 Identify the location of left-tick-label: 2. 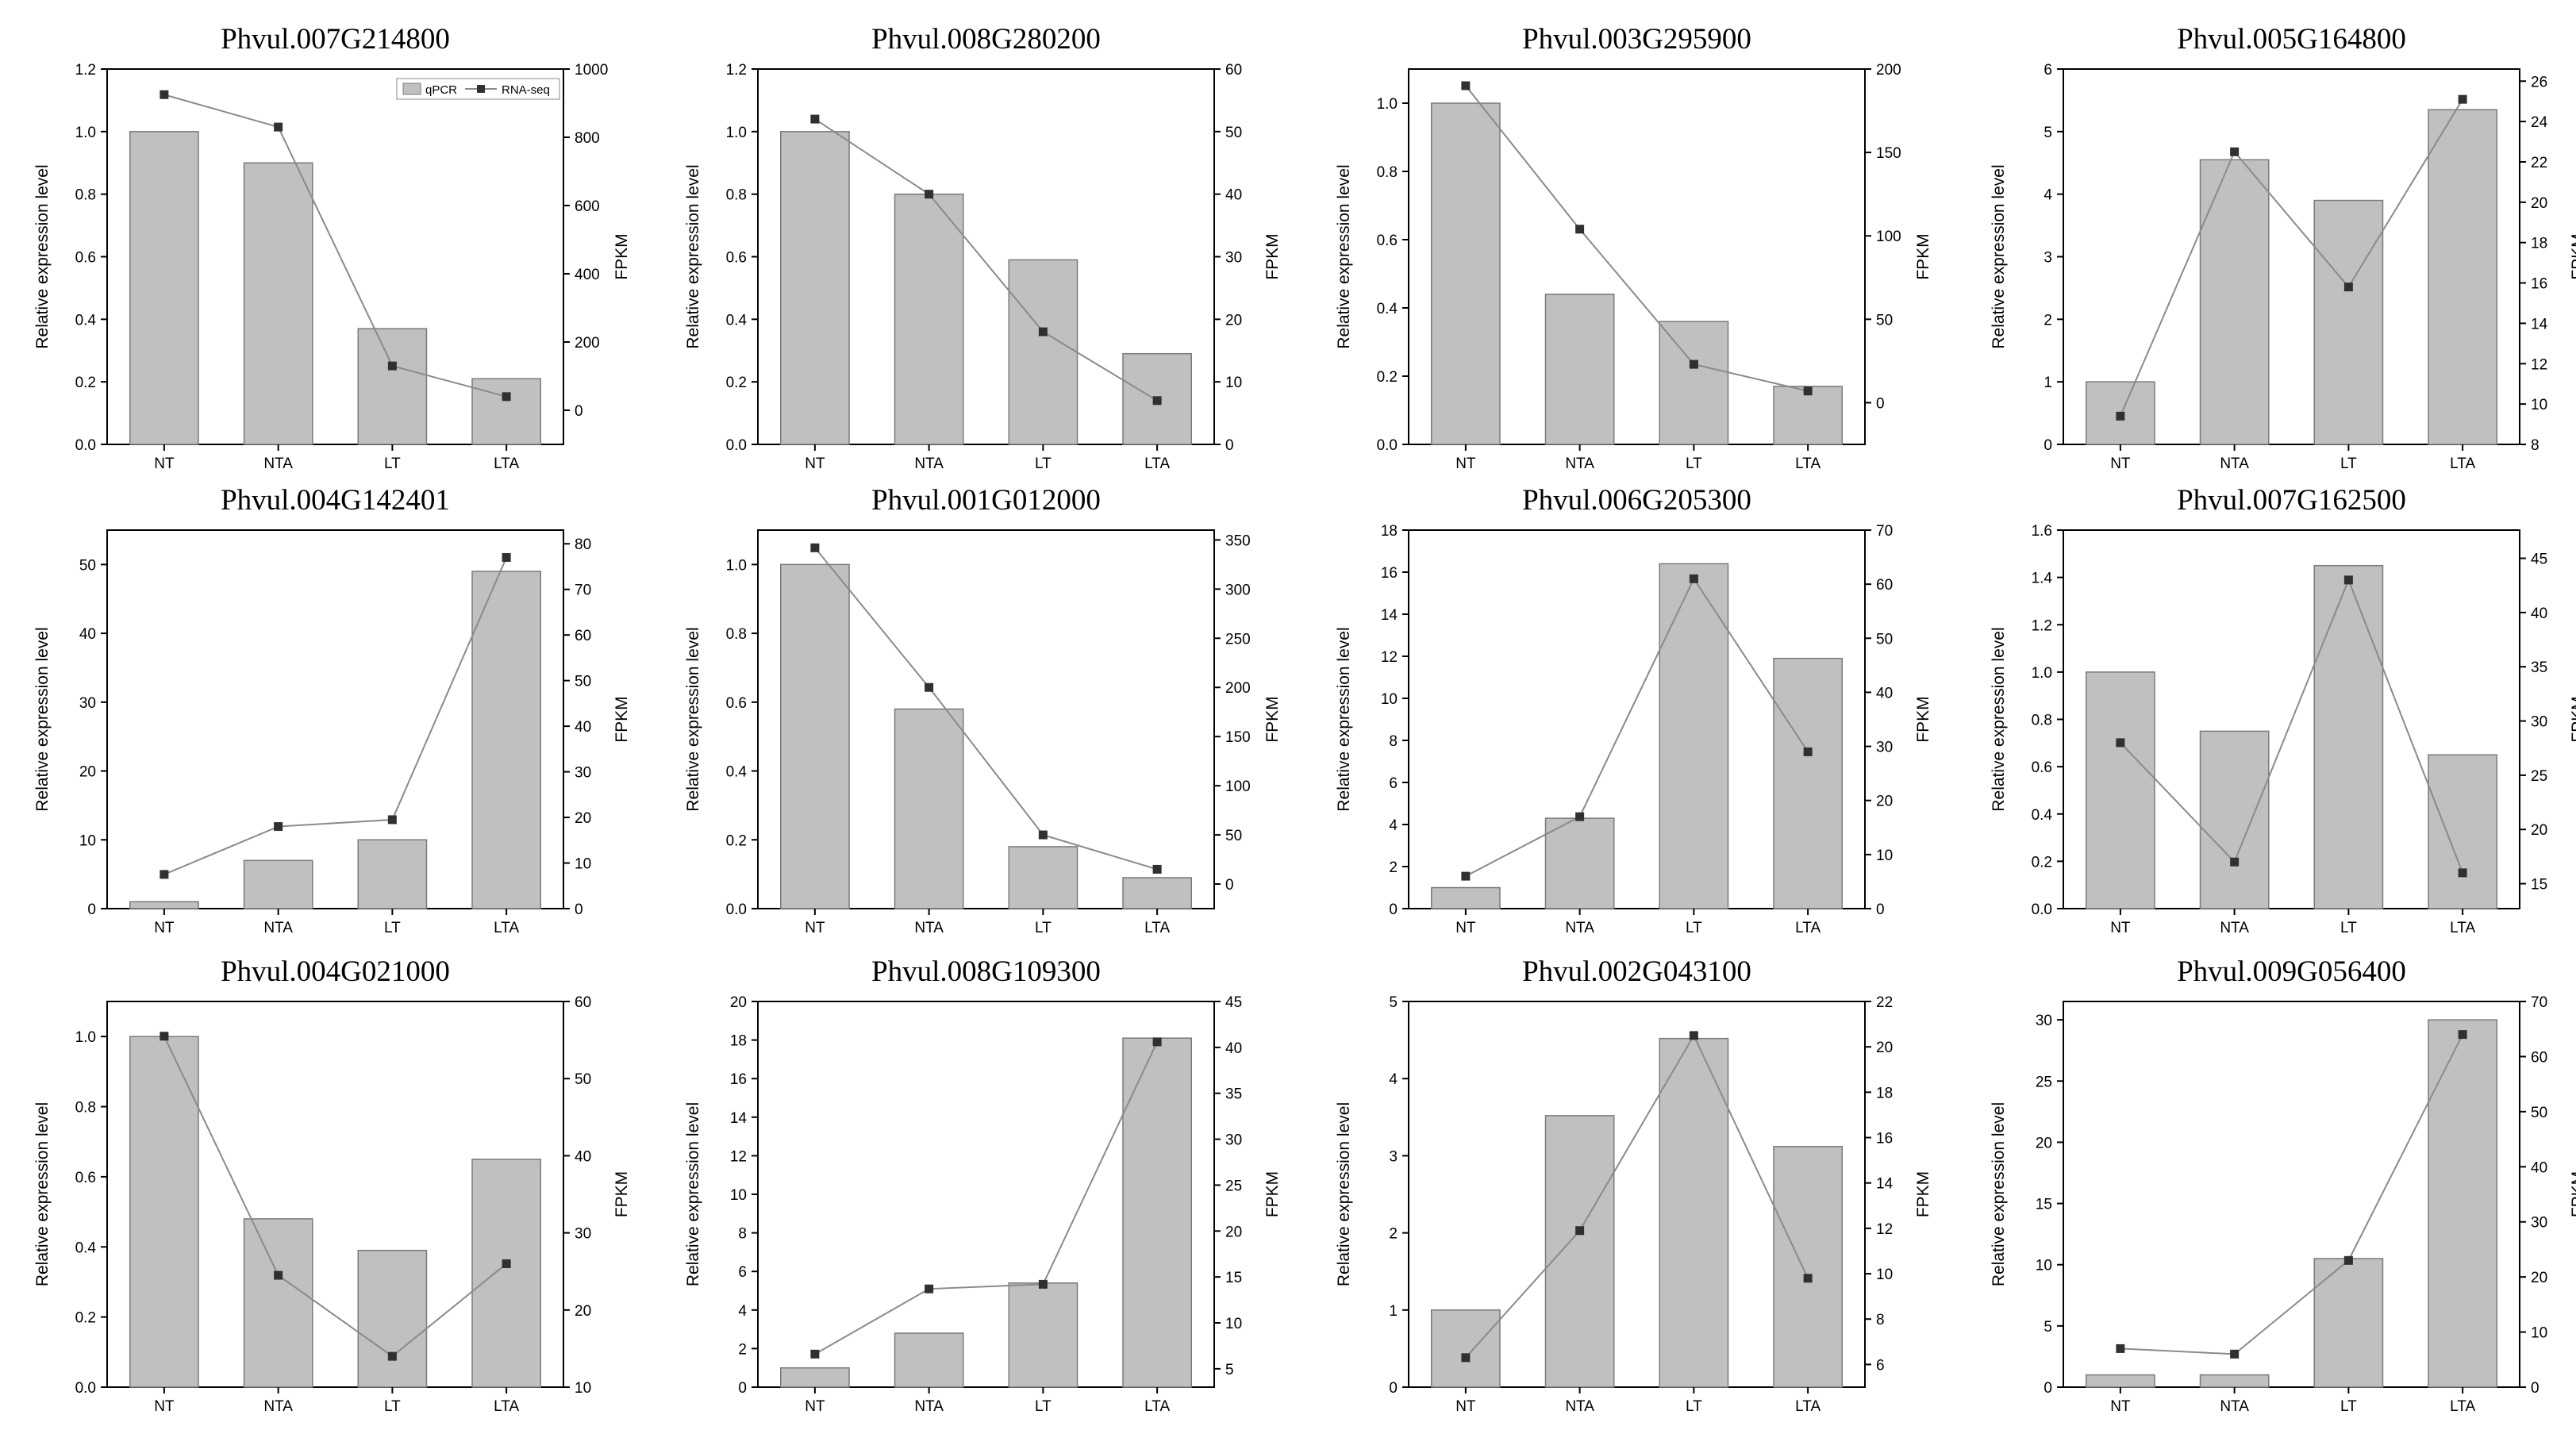
(2048, 320).